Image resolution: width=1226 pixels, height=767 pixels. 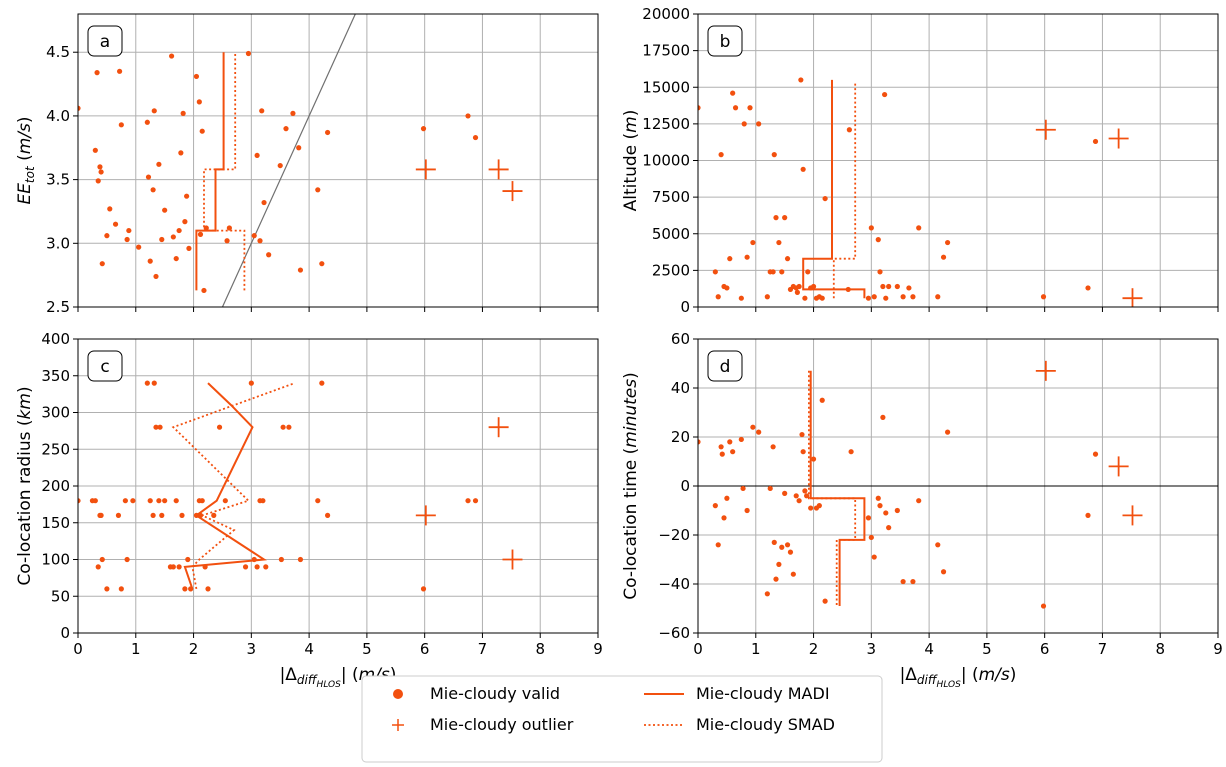 I want to click on x-tick-label: 4, so click(x=309, y=649).